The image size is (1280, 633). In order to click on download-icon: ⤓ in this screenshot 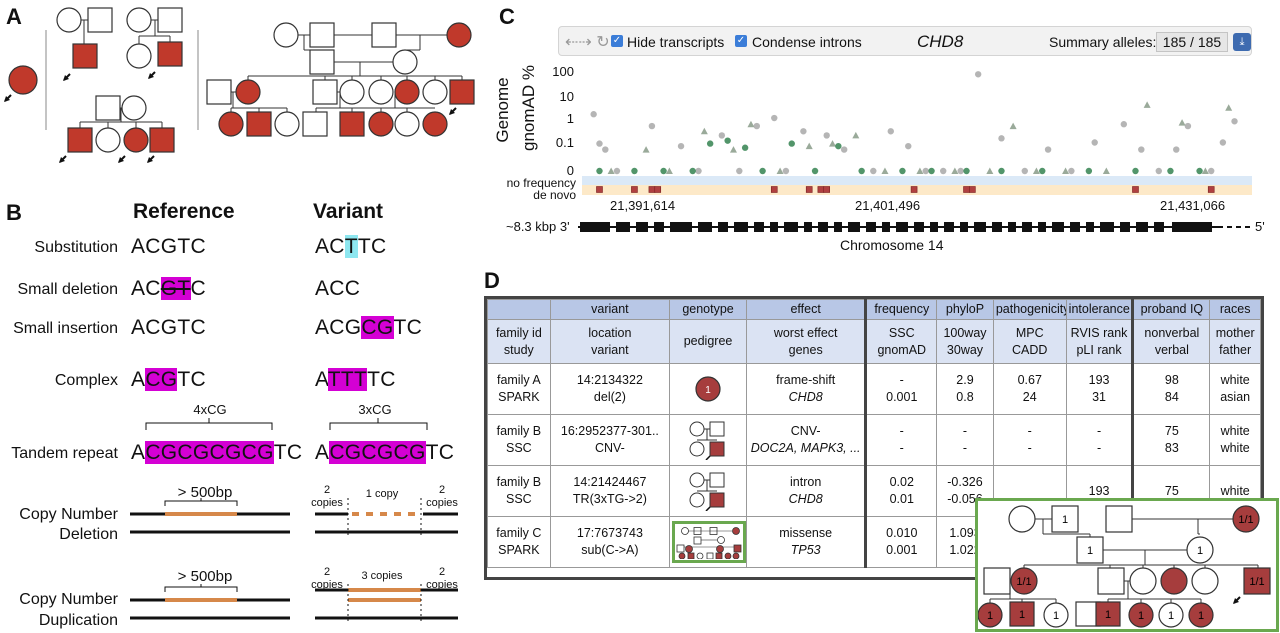, I will do `click(1242, 42)`.